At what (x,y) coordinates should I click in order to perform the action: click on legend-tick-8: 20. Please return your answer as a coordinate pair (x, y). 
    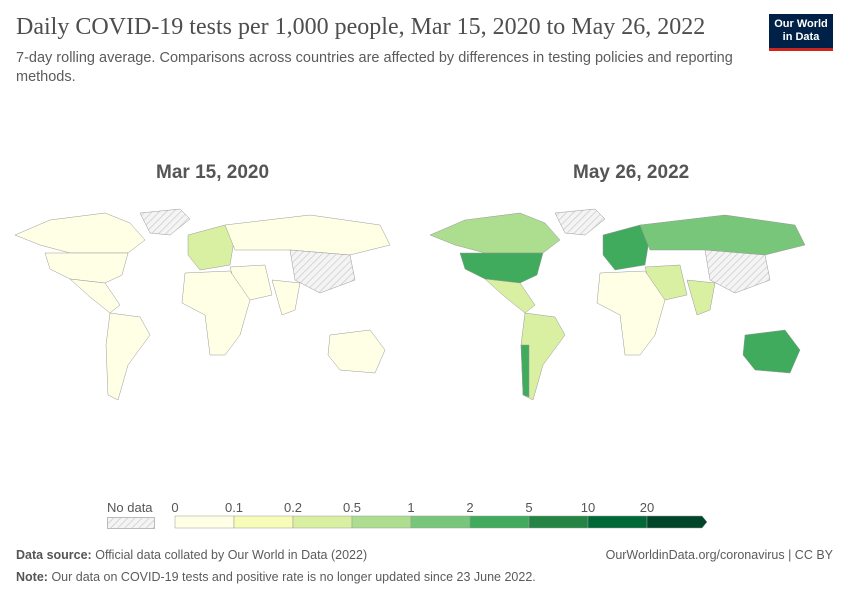
    Looking at the image, I should click on (647, 507).